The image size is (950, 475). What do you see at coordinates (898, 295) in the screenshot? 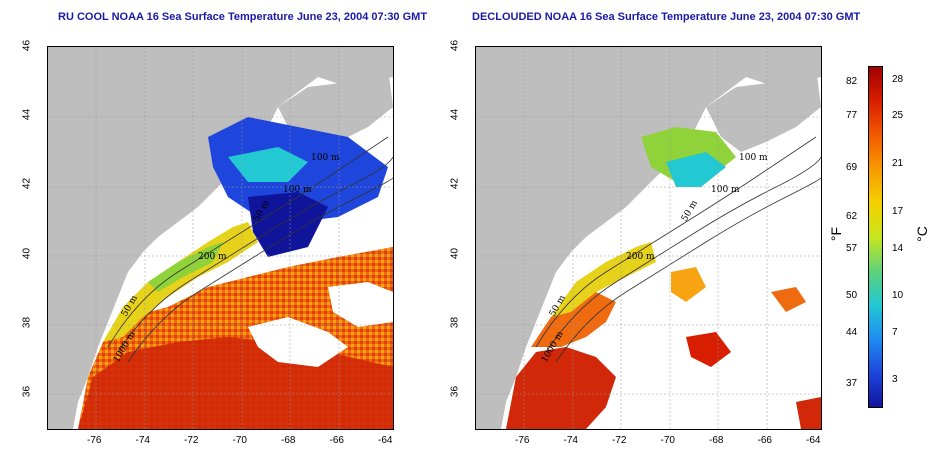
I see `colorbar-c-tick: 10` at bounding box center [898, 295].